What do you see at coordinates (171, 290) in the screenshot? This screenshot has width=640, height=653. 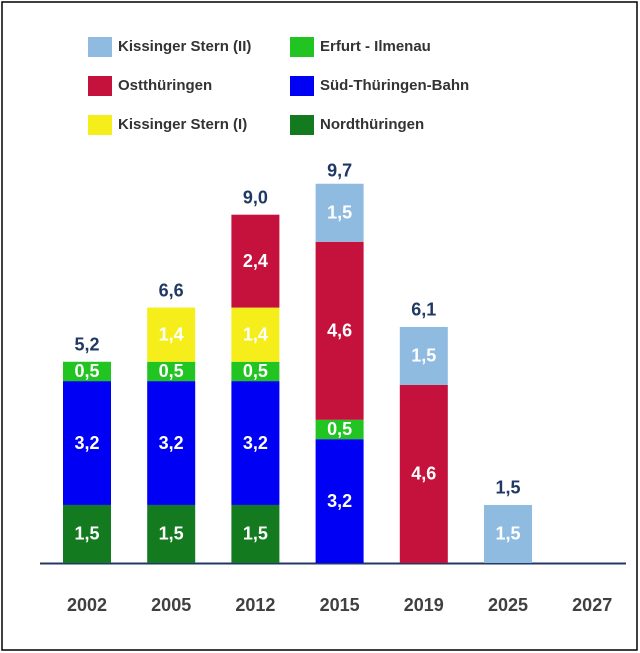 I see `total-label: 6,6` at bounding box center [171, 290].